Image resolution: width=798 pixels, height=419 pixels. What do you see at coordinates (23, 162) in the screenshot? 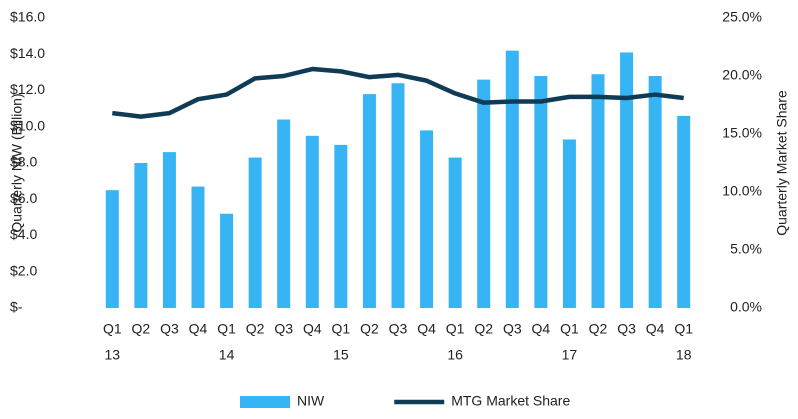
I see `y-tick-label: $8.0` at bounding box center [23, 162].